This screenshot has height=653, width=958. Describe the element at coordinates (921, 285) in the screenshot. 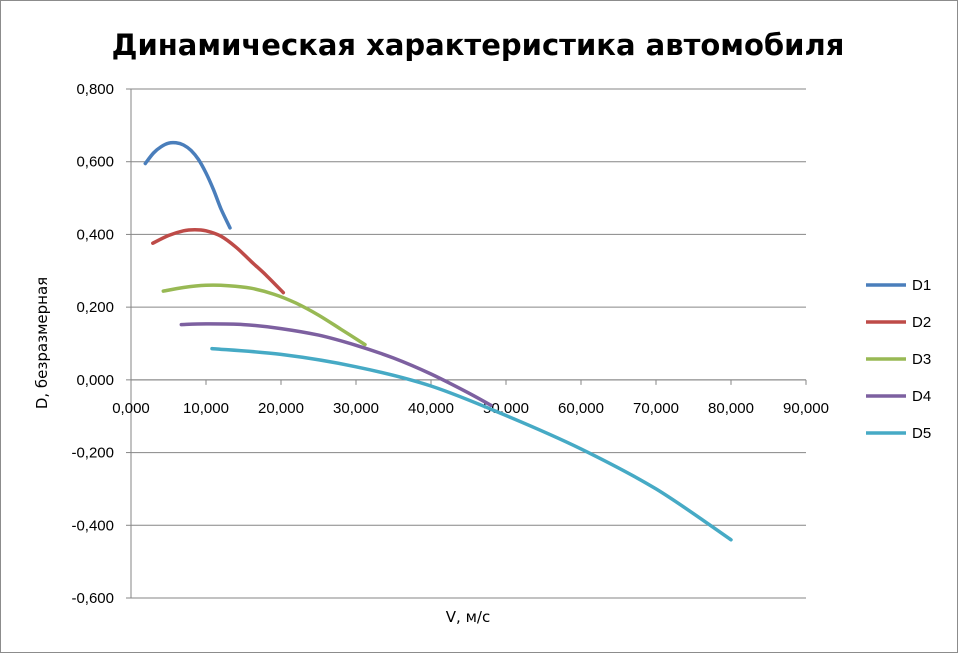

I see `legend-label-d1: D1` at that location.